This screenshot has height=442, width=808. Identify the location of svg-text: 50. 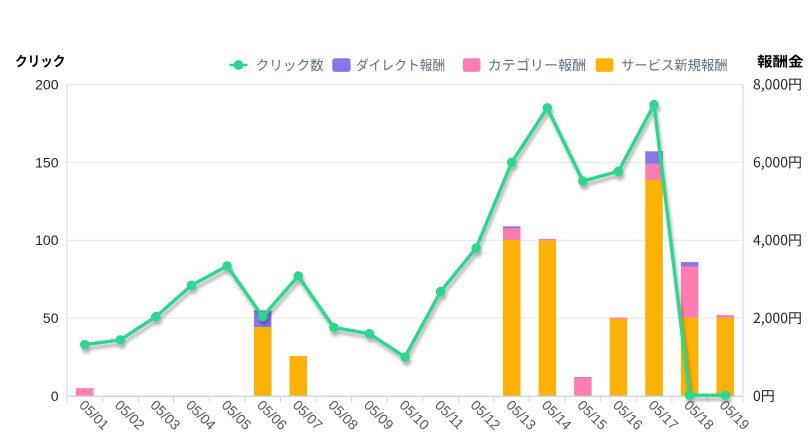
(51, 318).